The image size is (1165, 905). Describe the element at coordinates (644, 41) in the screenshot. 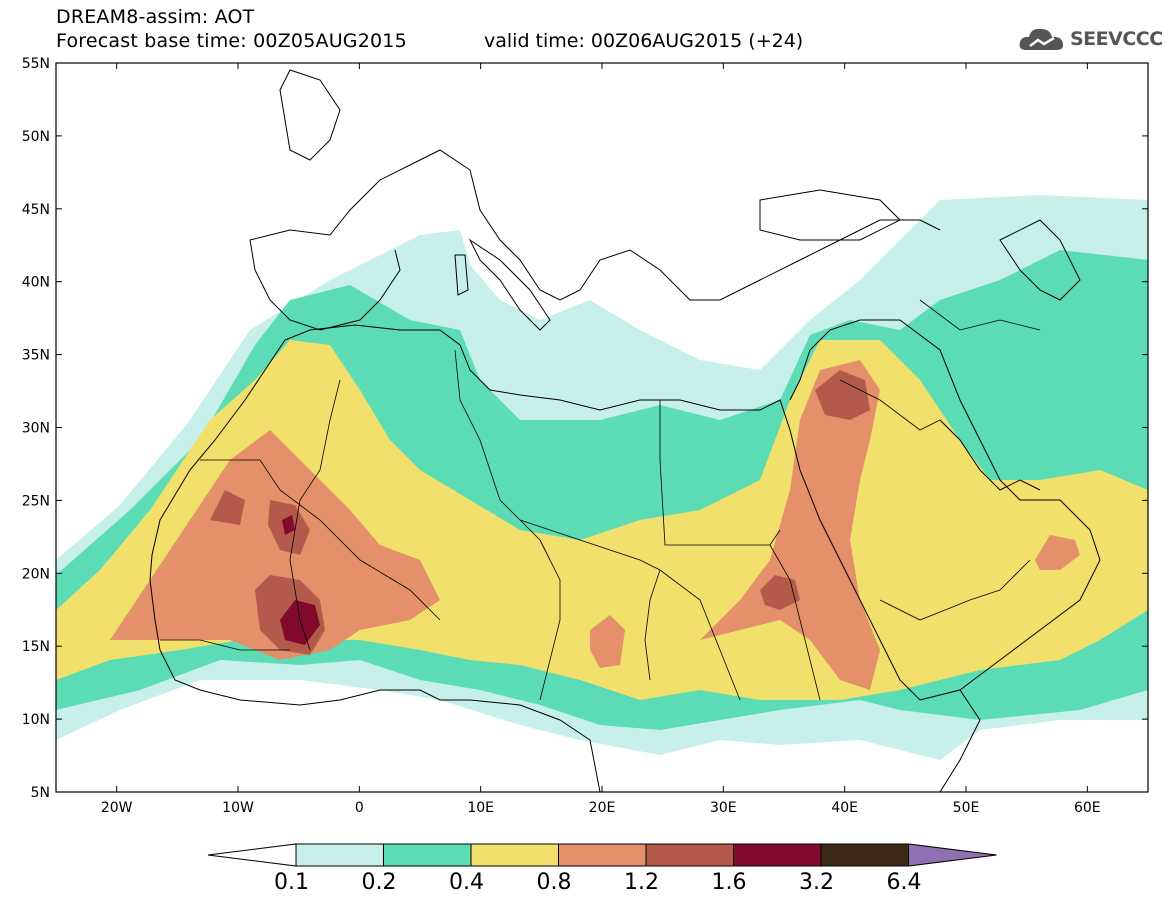

I see `valid-time: valid time: 00Z06AUG2015 (+24)` at that location.